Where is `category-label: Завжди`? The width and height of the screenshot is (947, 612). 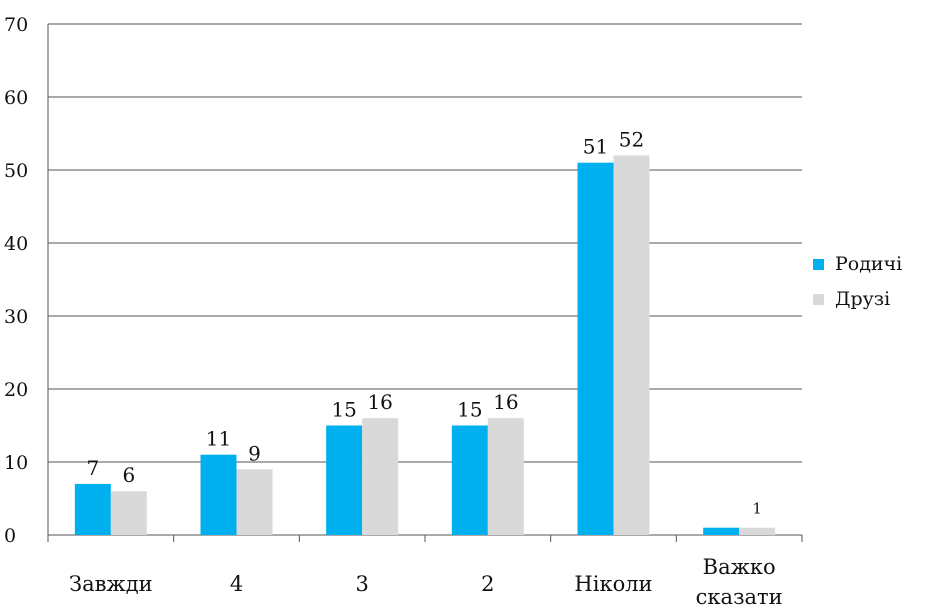 category-label: Завжди is located at coordinates (111, 584).